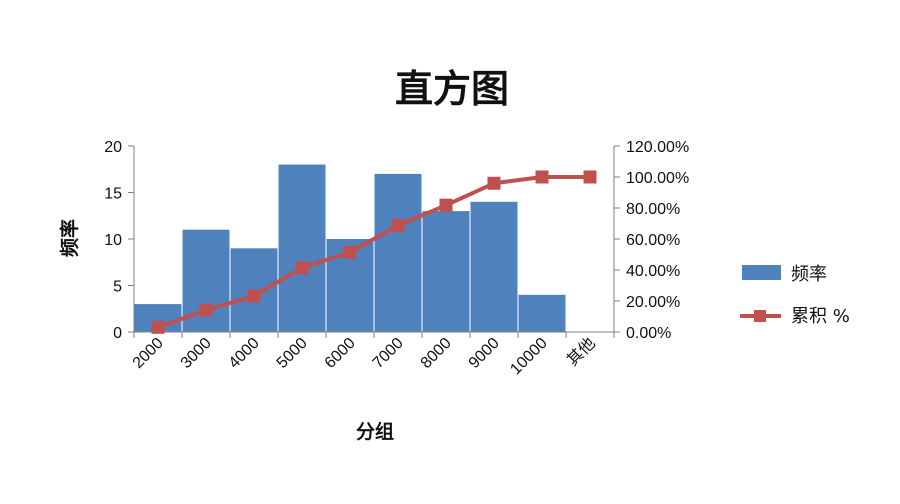 Image resolution: width=900 pixels, height=504 pixels. What do you see at coordinates (657, 147) in the screenshot?
I see `right-tick-label: 120.00%` at bounding box center [657, 147].